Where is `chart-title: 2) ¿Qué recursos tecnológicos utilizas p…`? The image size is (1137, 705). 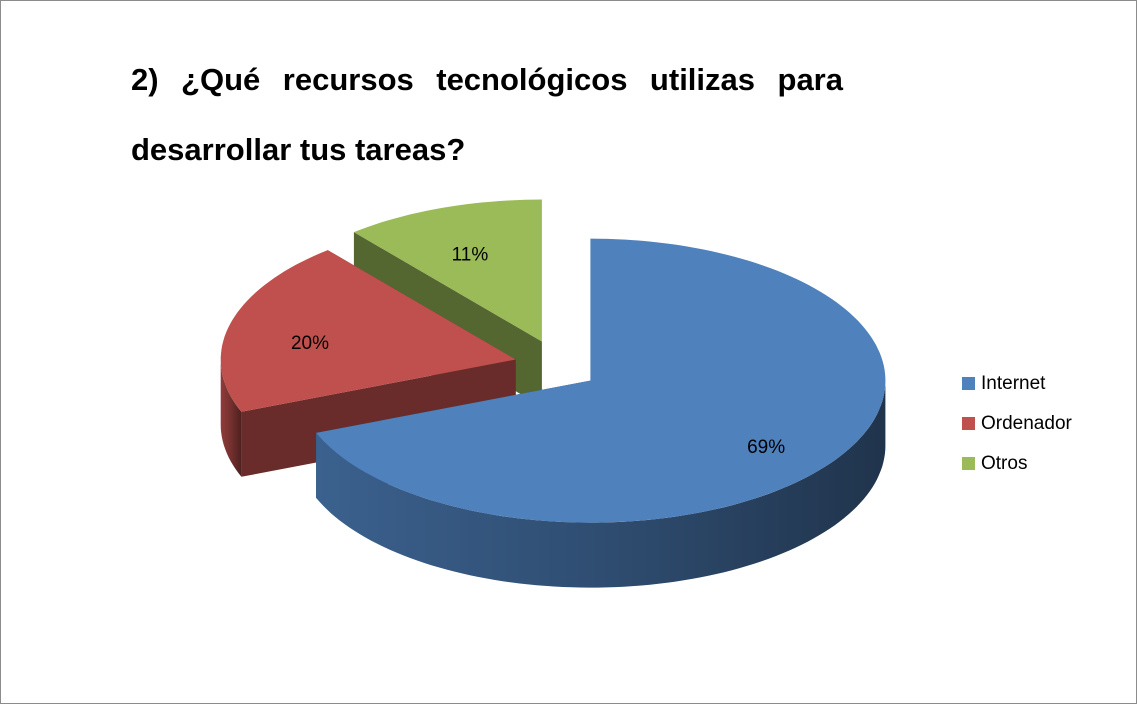
chart-title: 2) ¿Qué recursos tecnológicos utilizas p… is located at coordinates (487, 114).